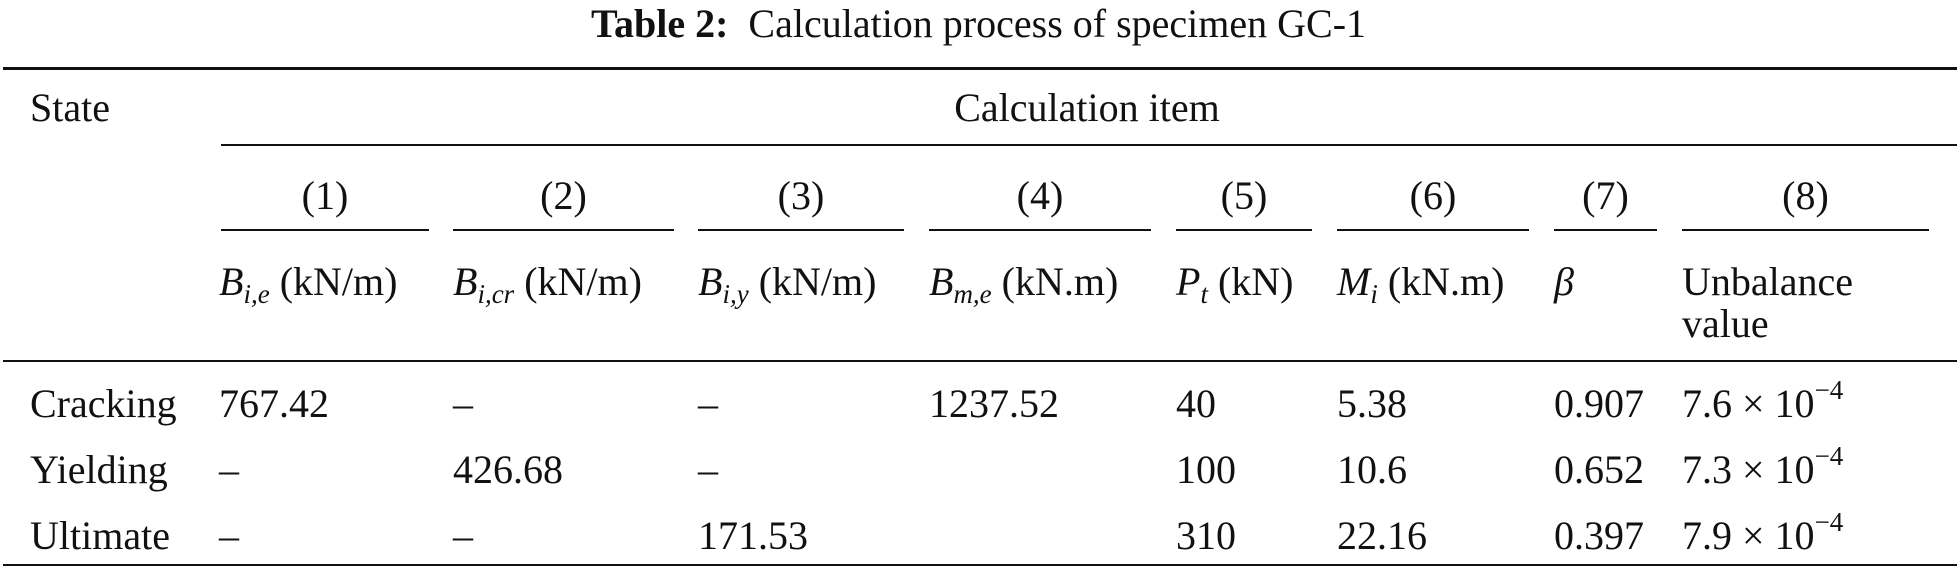 This screenshot has width=1957, height=569. What do you see at coordinates (1805, 195) in the screenshot?
I see `col-number-8: (8)` at bounding box center [1805, 195].